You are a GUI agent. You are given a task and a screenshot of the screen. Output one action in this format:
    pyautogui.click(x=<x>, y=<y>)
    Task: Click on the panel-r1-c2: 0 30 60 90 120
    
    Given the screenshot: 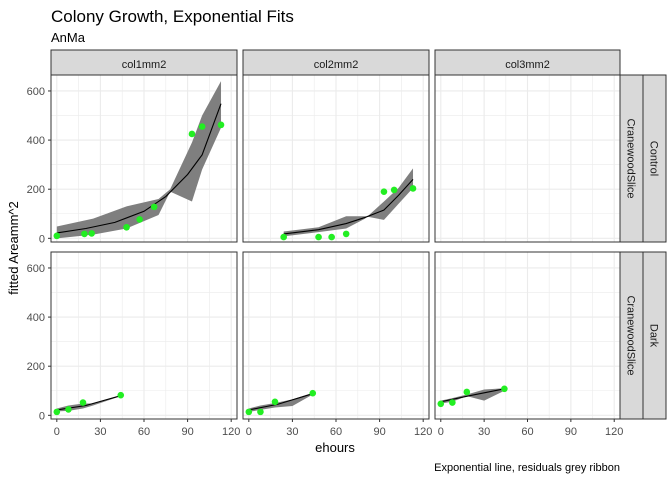 What is the action you would take?
    pyautogui.click(x=528, y=344)
    